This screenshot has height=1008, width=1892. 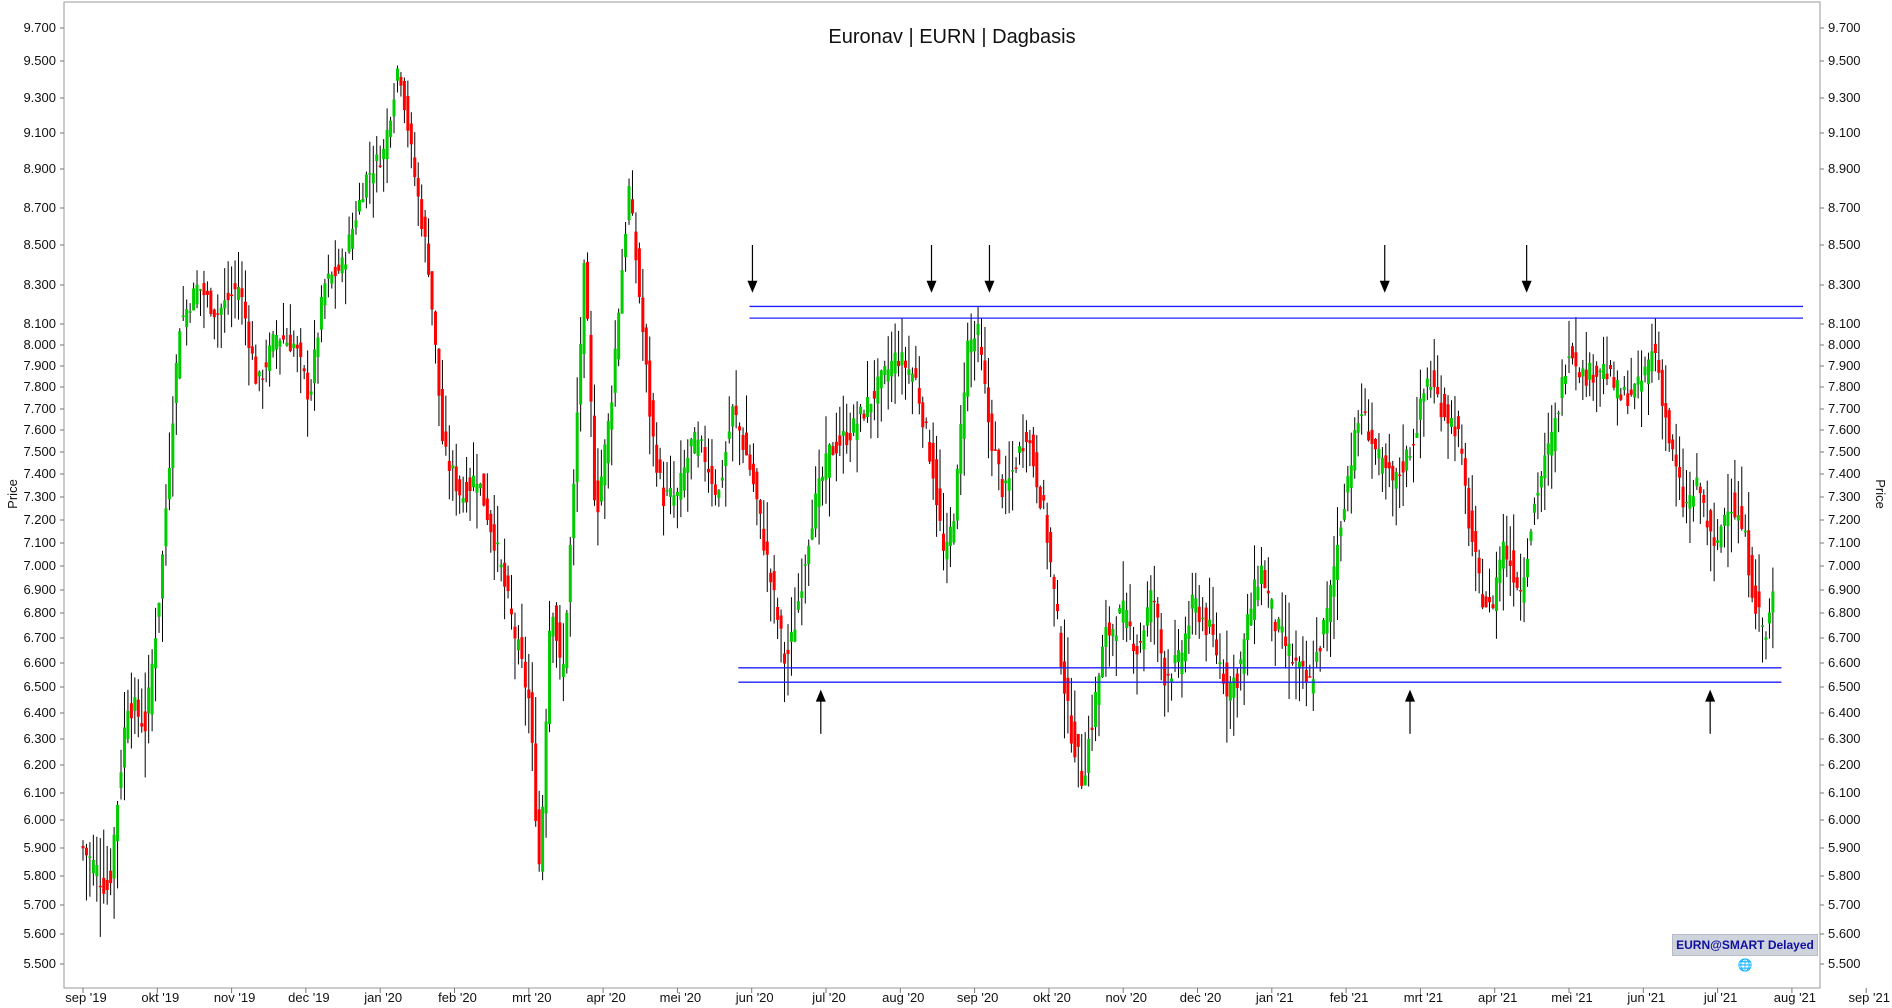 What do you see at coordinates (1844, 344) in the screenshot?
I see `y-tick-label: 8.000` at bounding box center [1844, 344].